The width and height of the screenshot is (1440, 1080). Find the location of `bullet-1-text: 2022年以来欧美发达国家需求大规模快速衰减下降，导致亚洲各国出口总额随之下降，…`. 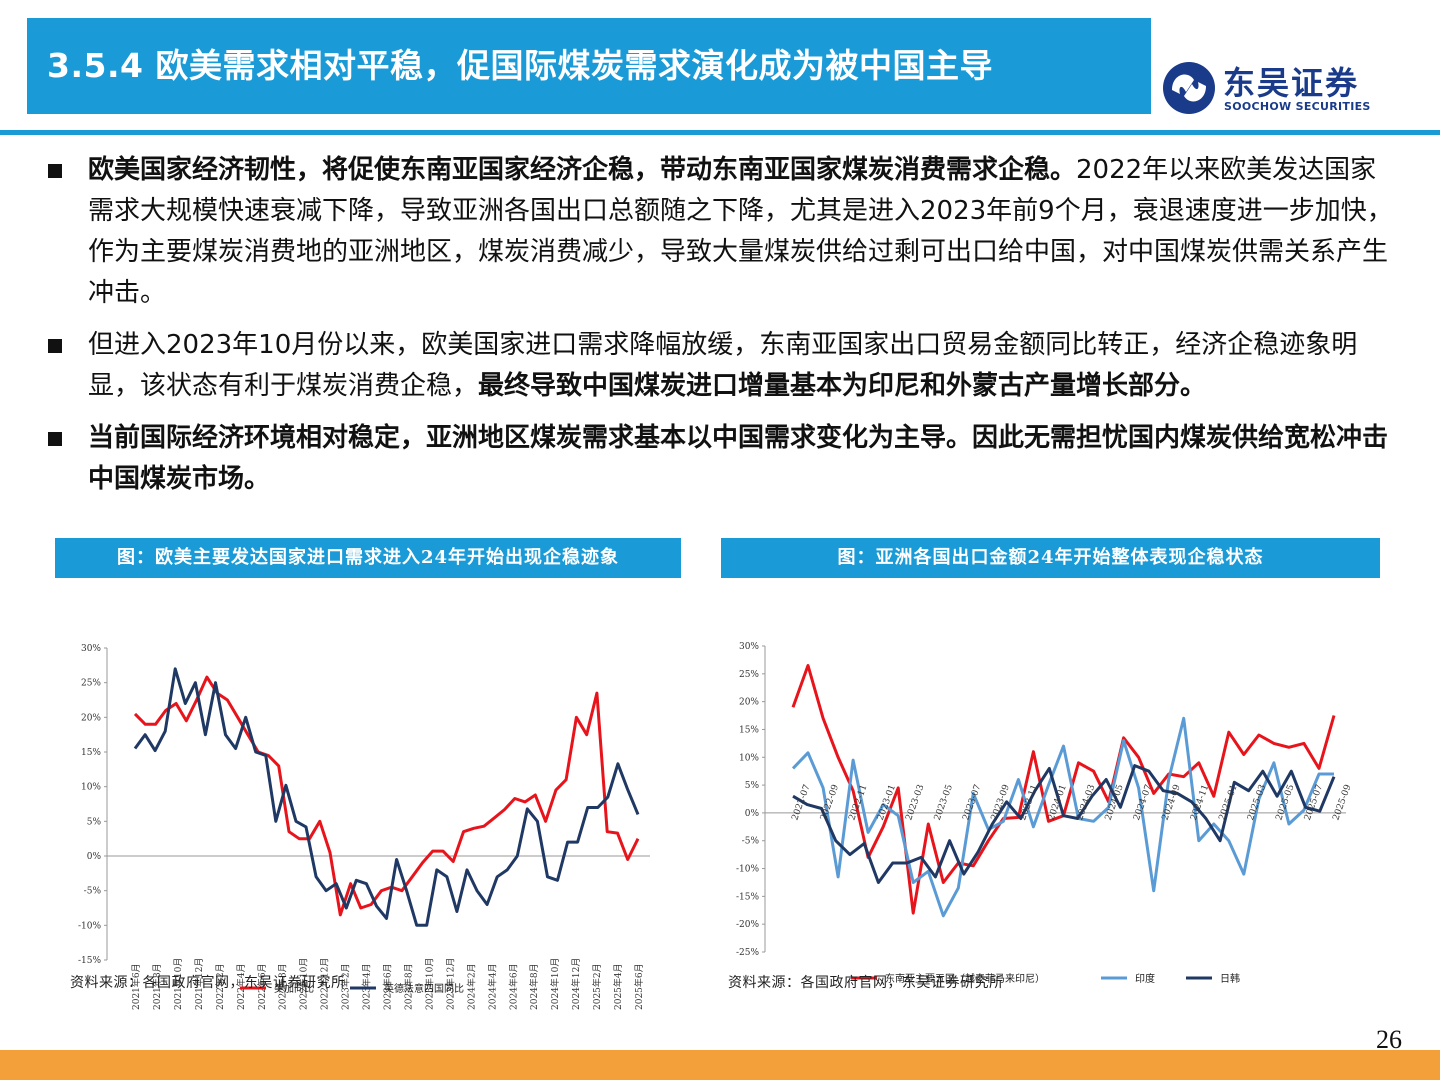

bullet-1-text: 2022年以来欧美发达国家需求大规模快速衰减下降，导致亚洲各国出口总额随之下降，… is located at coordinates (740, 231).